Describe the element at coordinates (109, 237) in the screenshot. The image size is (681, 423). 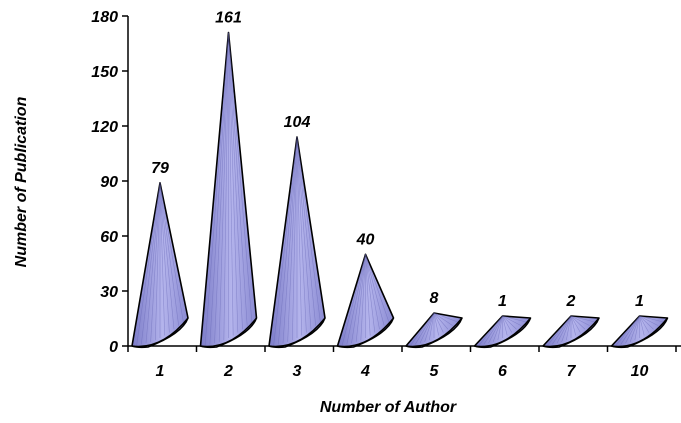
I see `y-tick-label: 60` at that location.